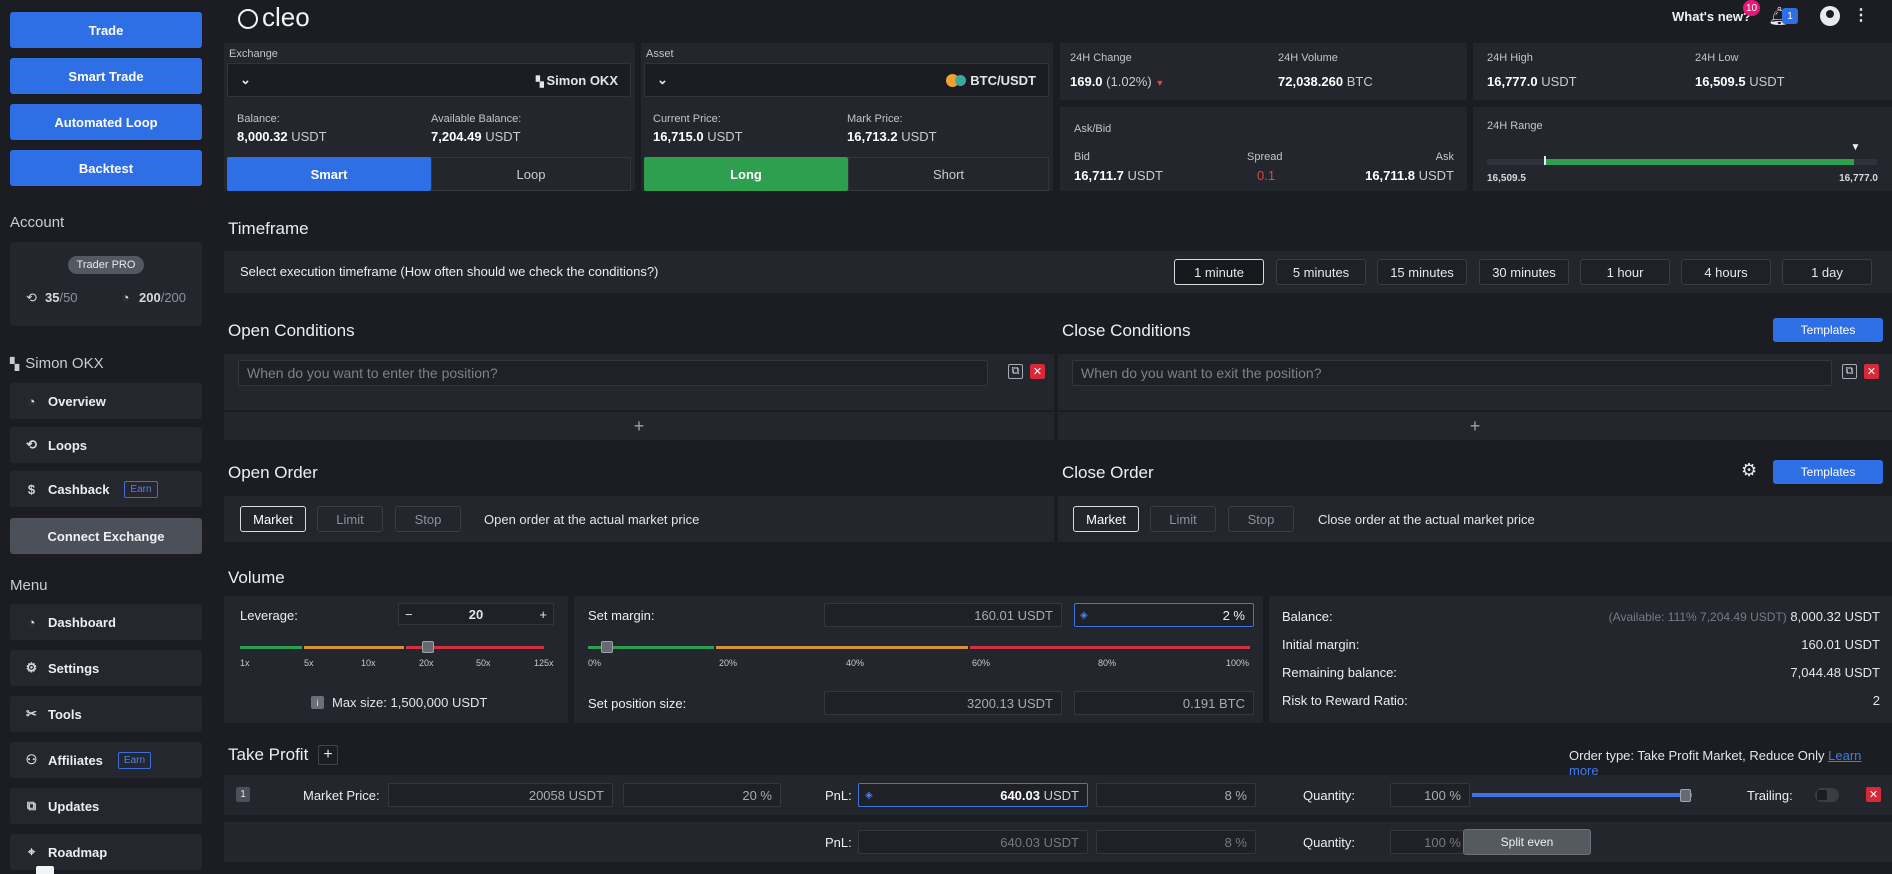 This screenshot has height=874, width=1892. What do you see at coordinates (1828, 472) in the screenshot?
I see `close-order-templates-button: Templates` at bounding box center [1828, 472].